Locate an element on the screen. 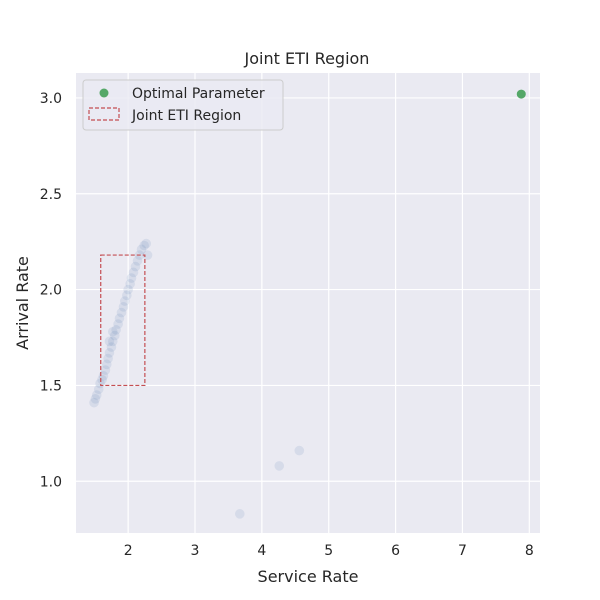  y-axis-label: Arrival Rate is located at coordinates (22, 303).